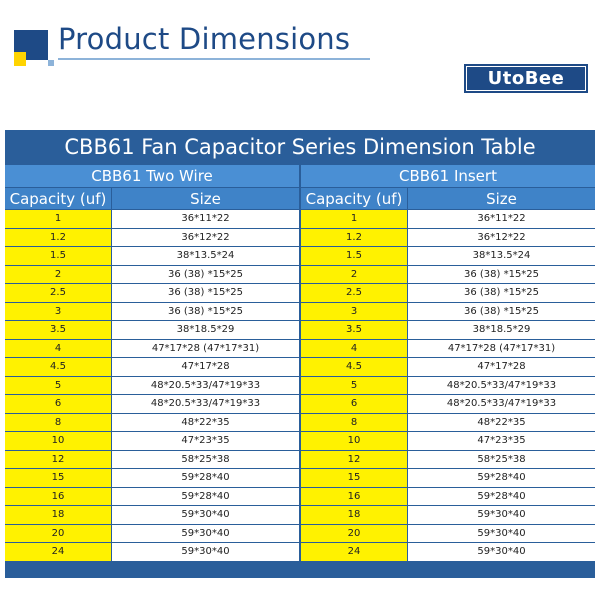 The width and height of the screenshot is (600, 600). Describe the element at coordinates (214, 59) in the screenshot. I see `title-divider` at that location.